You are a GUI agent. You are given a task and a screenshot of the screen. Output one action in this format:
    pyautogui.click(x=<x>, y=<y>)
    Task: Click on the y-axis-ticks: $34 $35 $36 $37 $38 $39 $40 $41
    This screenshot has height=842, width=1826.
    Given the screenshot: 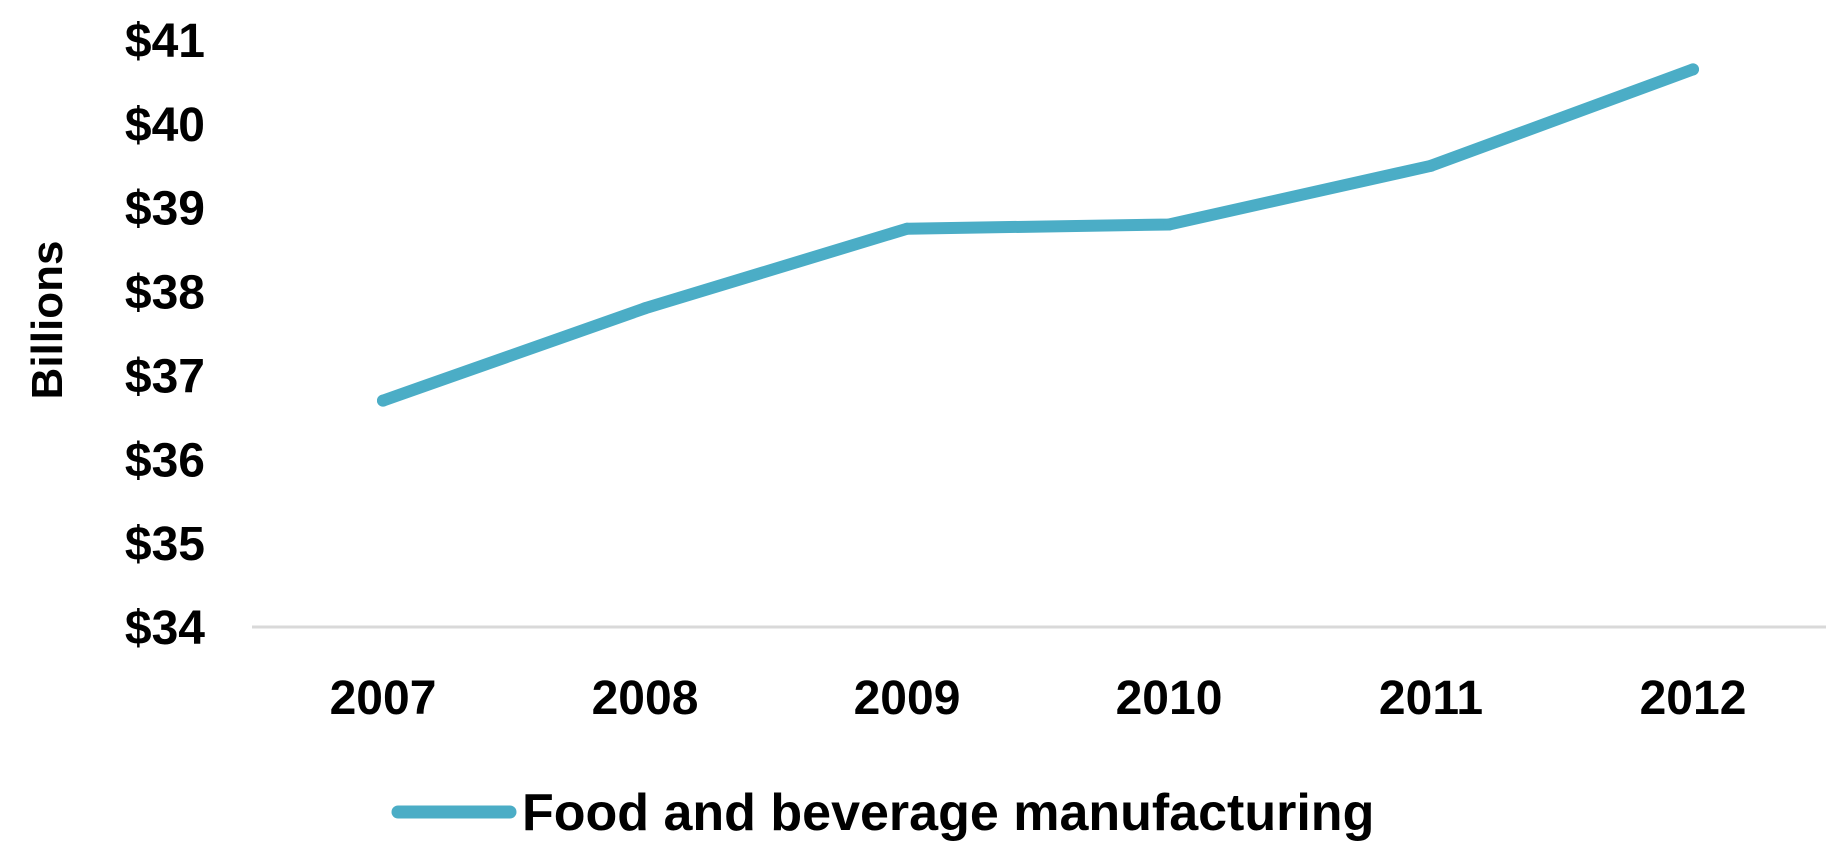 What is the action you would take?
    pyautogui.click(x=165, y=335)
    